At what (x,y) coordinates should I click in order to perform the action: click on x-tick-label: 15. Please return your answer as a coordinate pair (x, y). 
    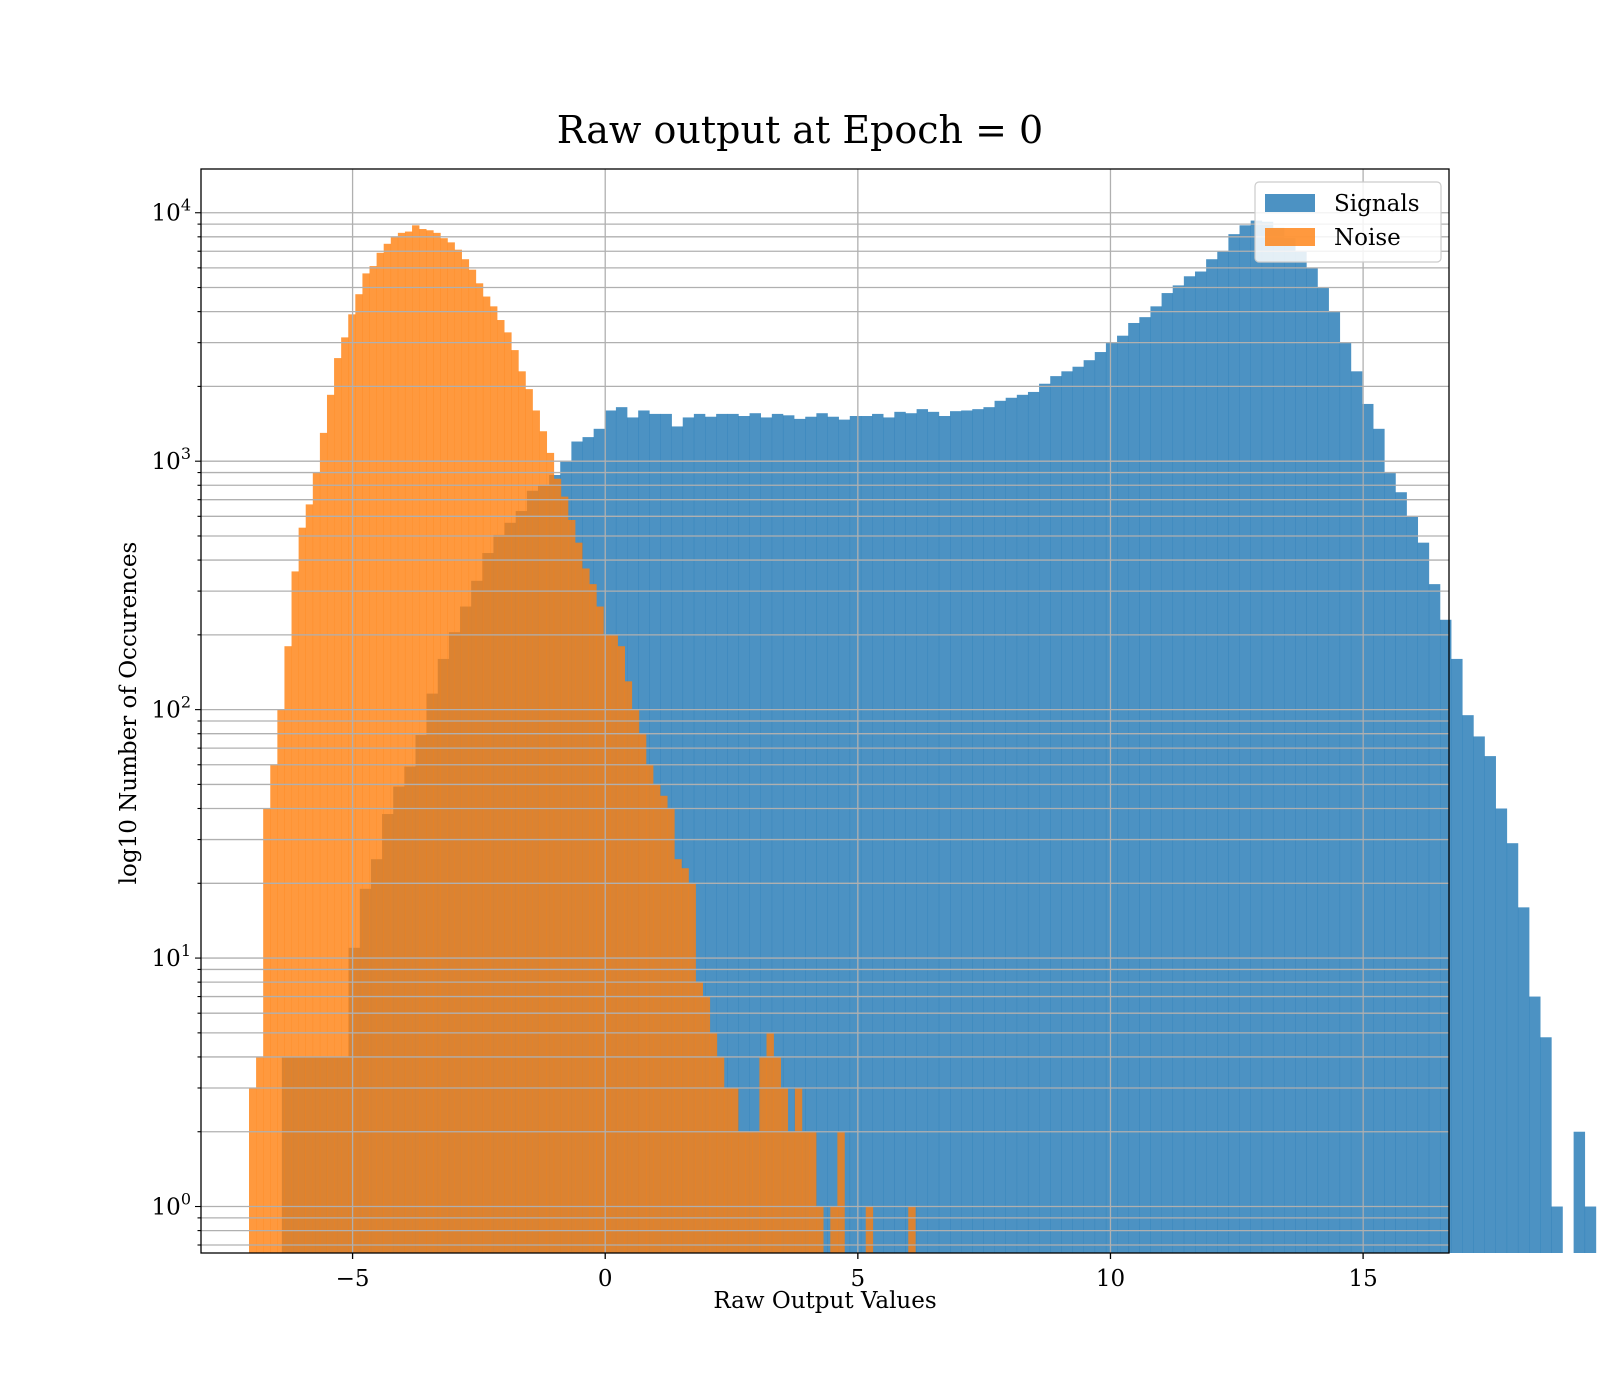
    Looking at the image, I should click on (1362, 1279).